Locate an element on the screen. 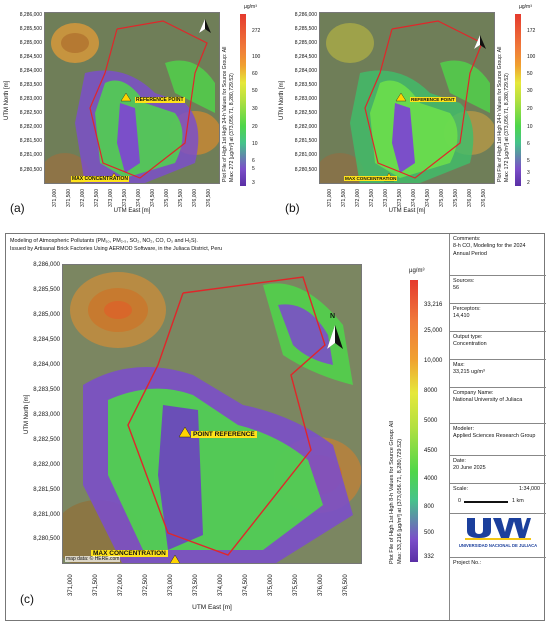 This screenshot has height=625, width=550. panel-b-colorbar is located at coordinates (518, 100).